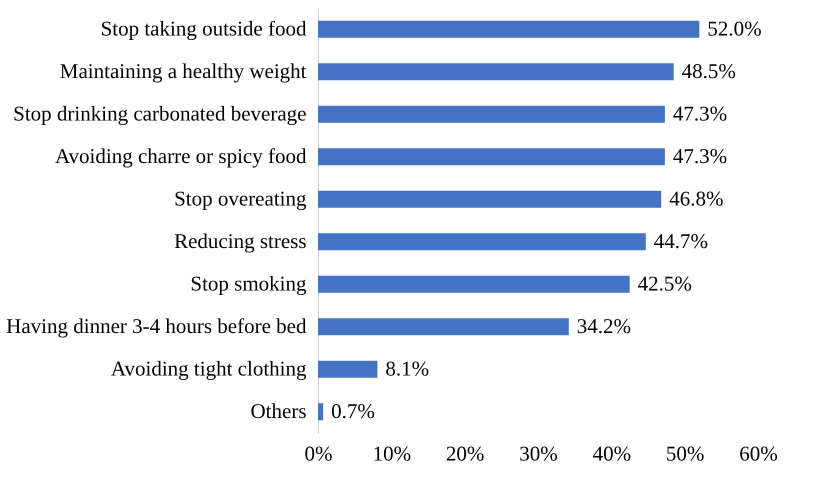 The height and width of the screenshot is (482, 831). What do you see at coordinates (696, 198) in the screenshot?
I see `data-label: 46.8%` at bounding box center [696, 198].